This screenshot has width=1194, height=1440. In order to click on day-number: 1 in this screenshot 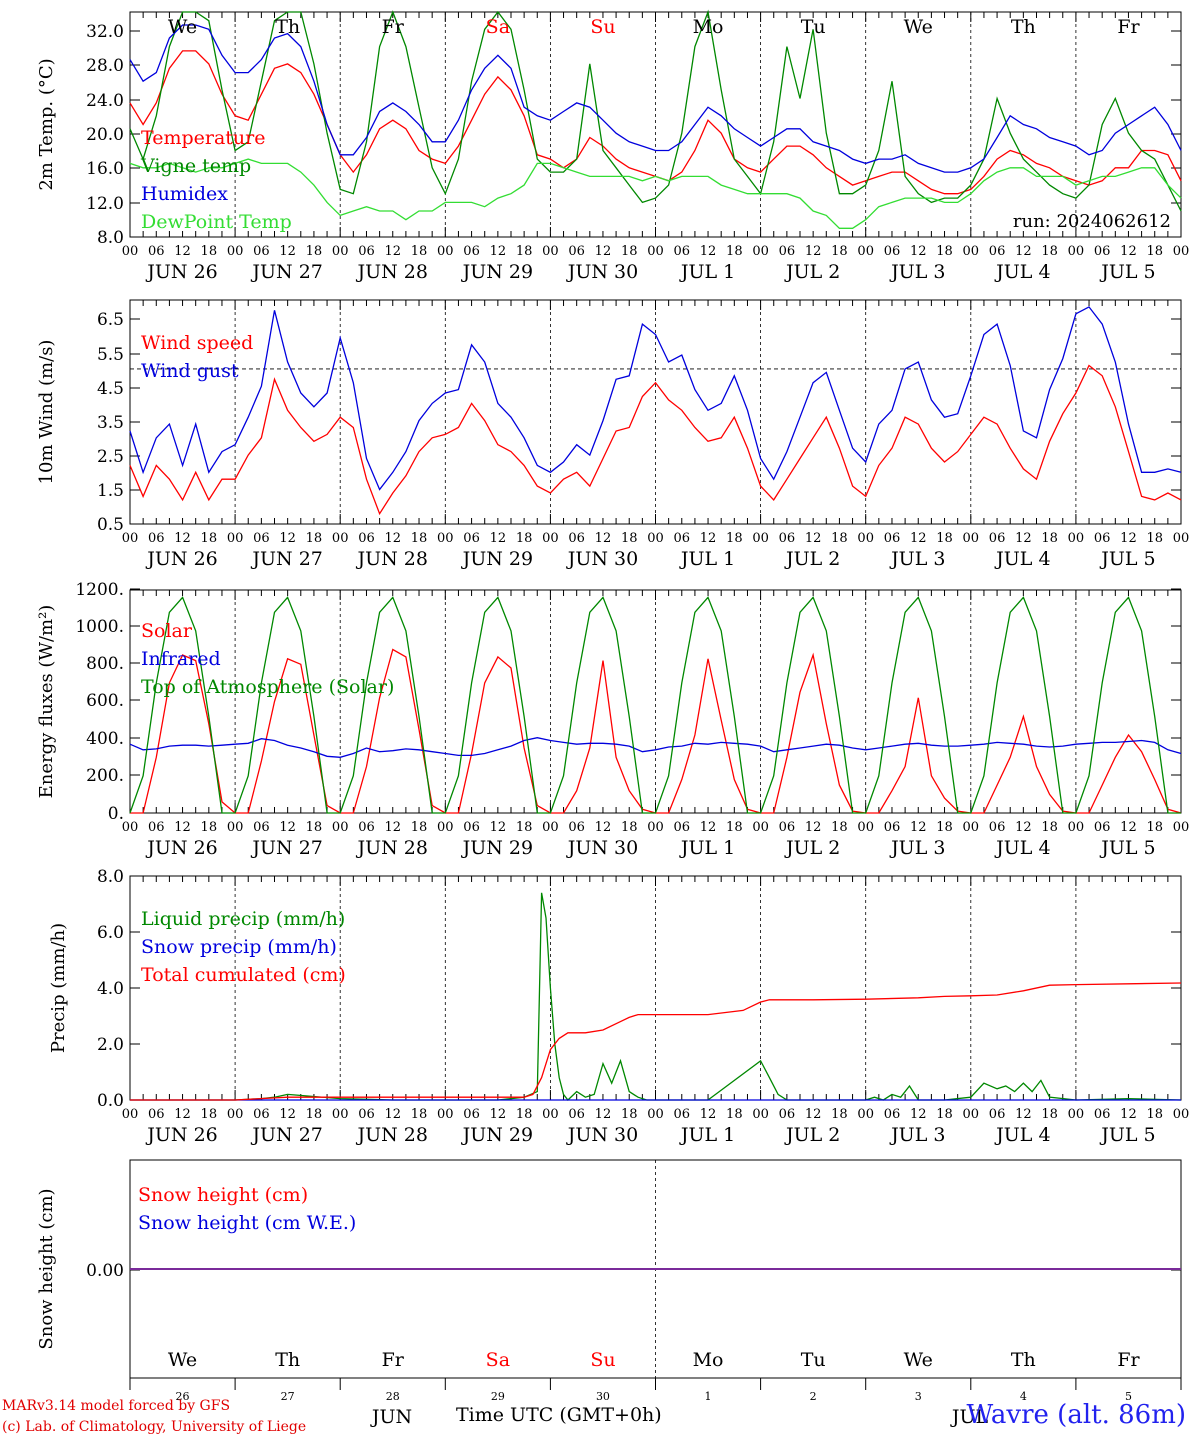, I will do `click(708, 1396)`.